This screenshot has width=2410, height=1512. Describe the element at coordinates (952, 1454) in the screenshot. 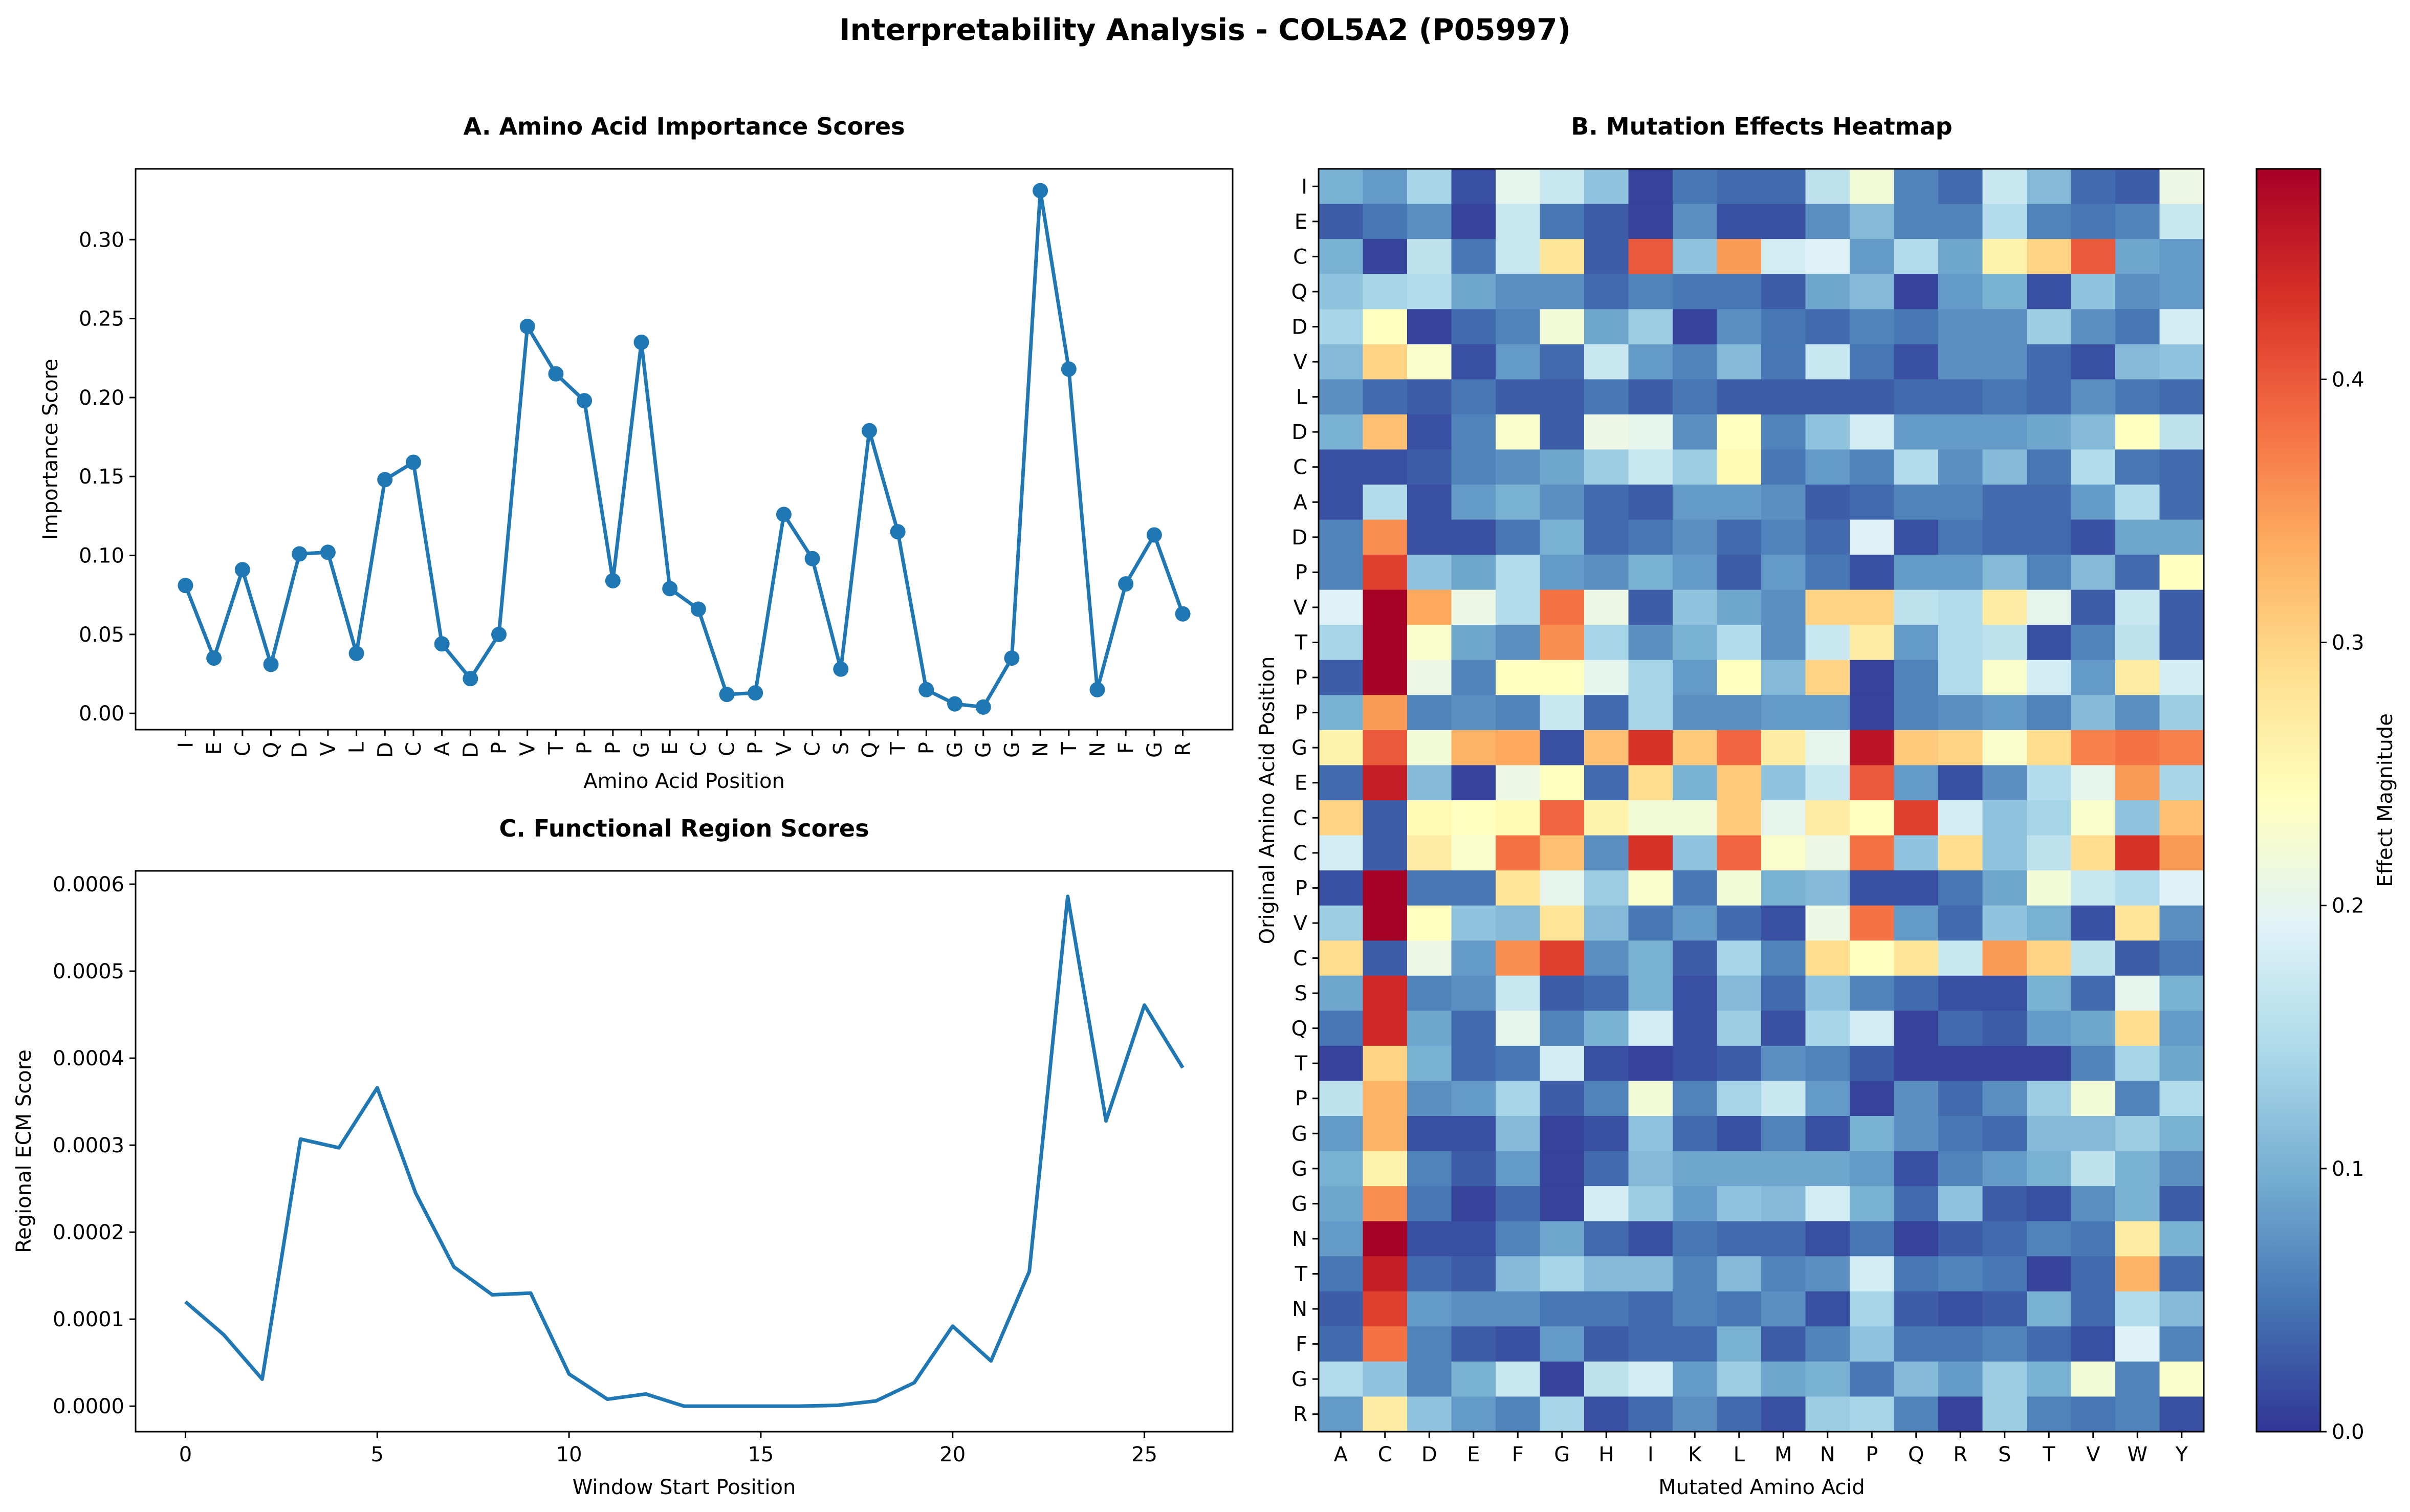

I see `panel-c-xtick-label: 20` at that location.